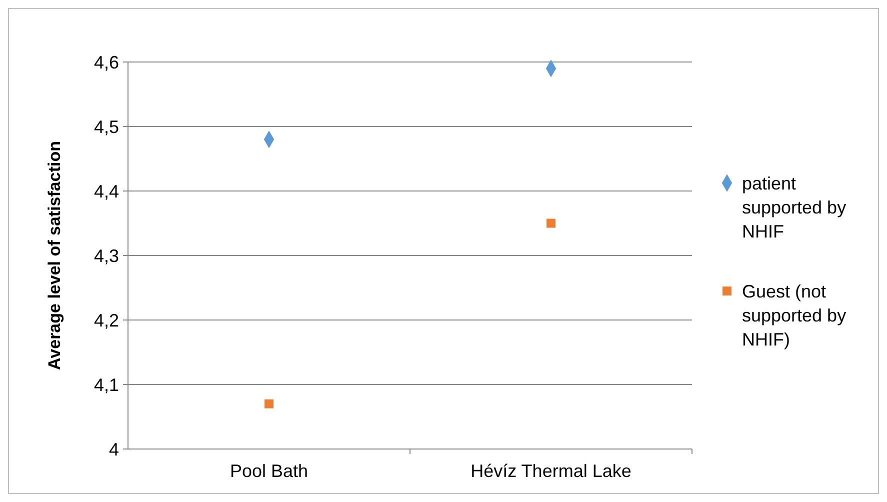  Describe the element at coordinates (551, 471) in the screenshot. I see `x-tick-label: Hévíz Thermal Lake` at that location.